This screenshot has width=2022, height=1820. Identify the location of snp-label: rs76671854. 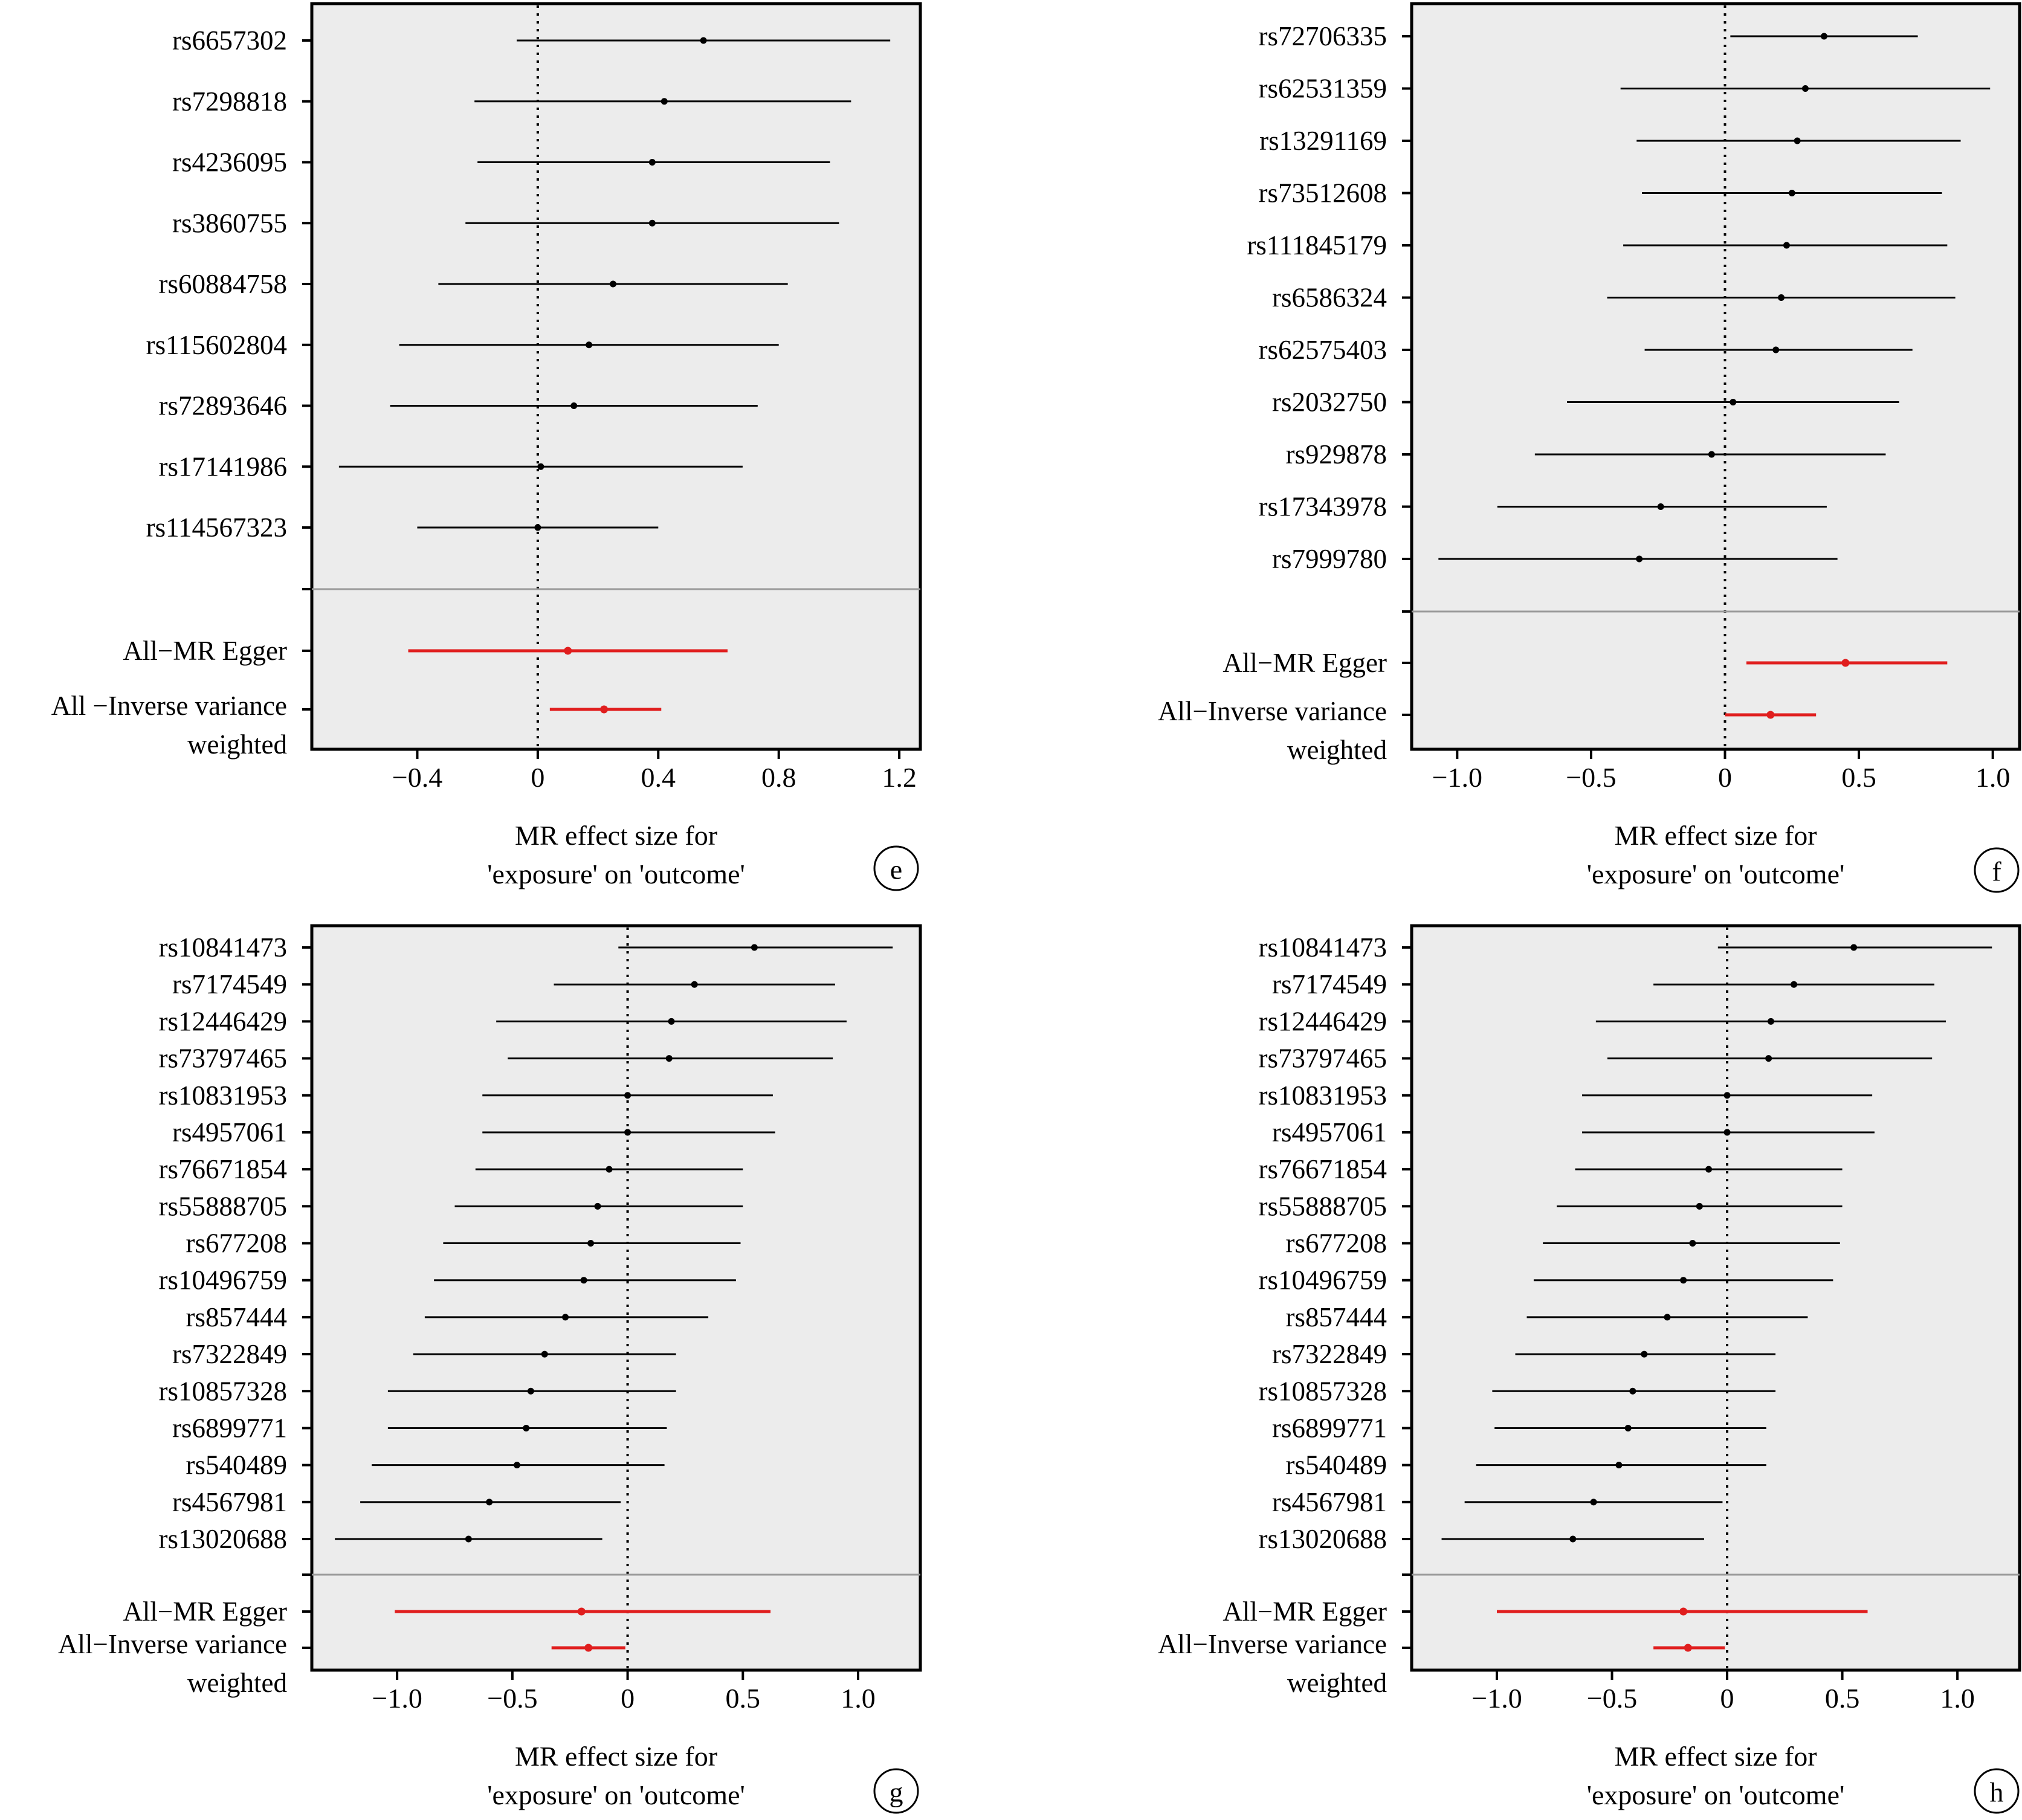
(1323, 1169).